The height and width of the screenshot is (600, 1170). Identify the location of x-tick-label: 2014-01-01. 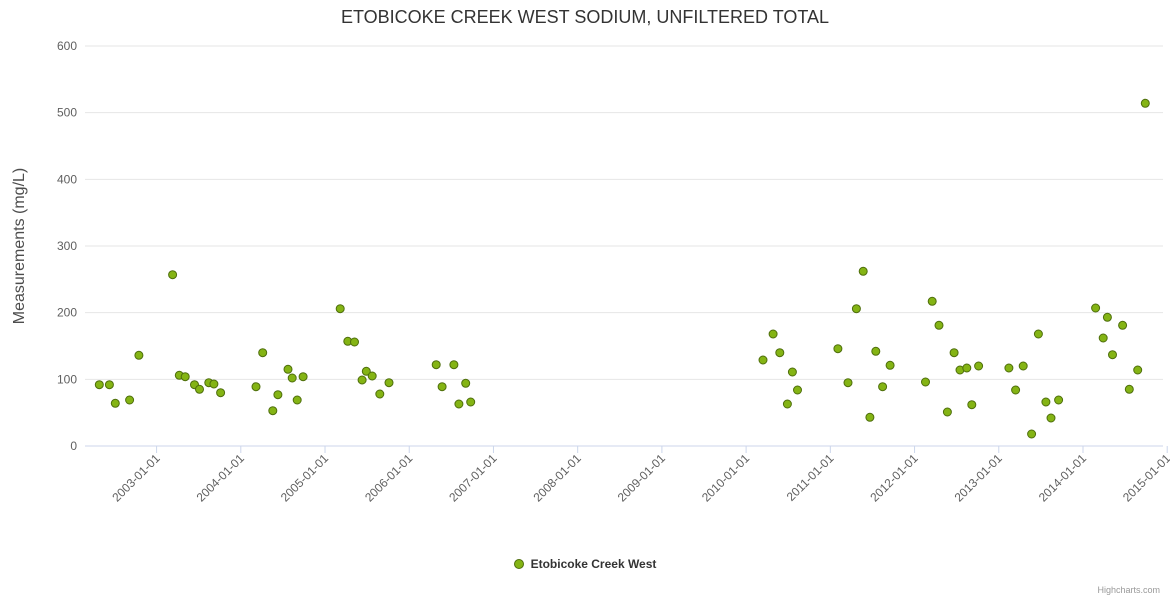
(1063, 478).